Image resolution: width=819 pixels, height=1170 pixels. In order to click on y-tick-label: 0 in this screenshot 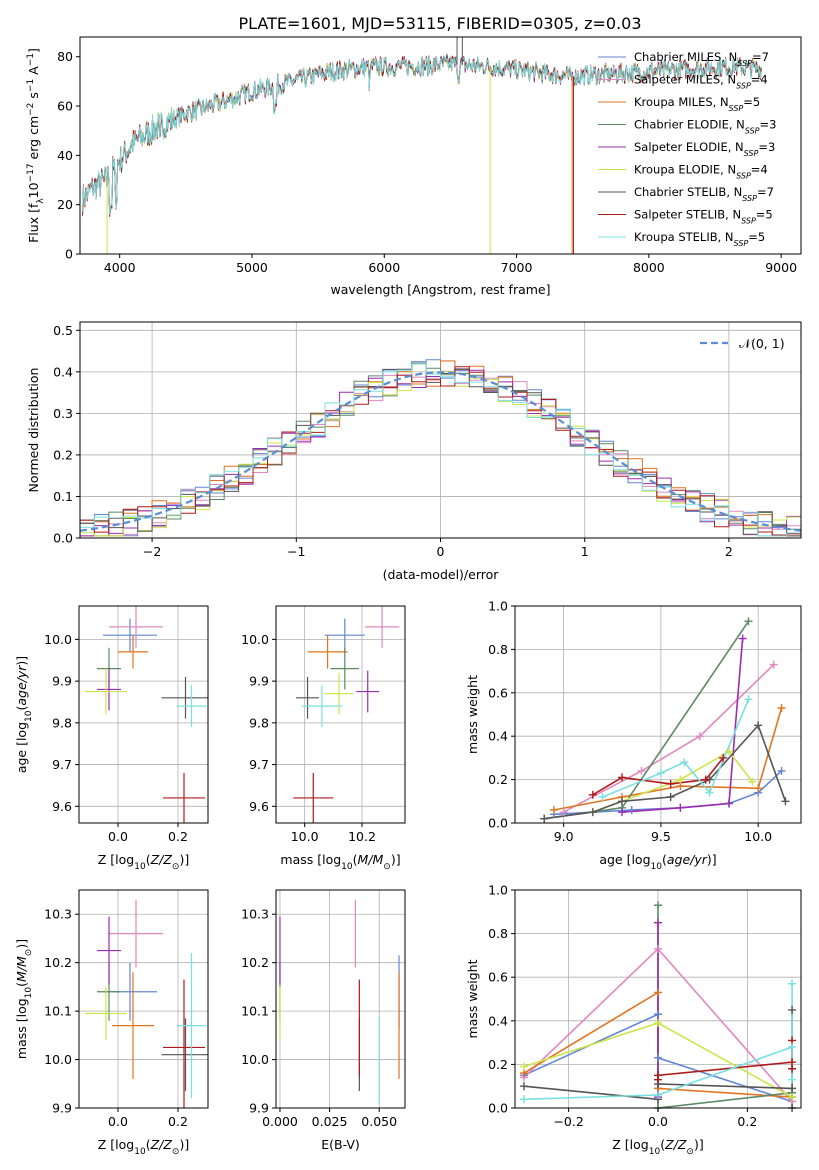, I will do `click(69, 254)`.